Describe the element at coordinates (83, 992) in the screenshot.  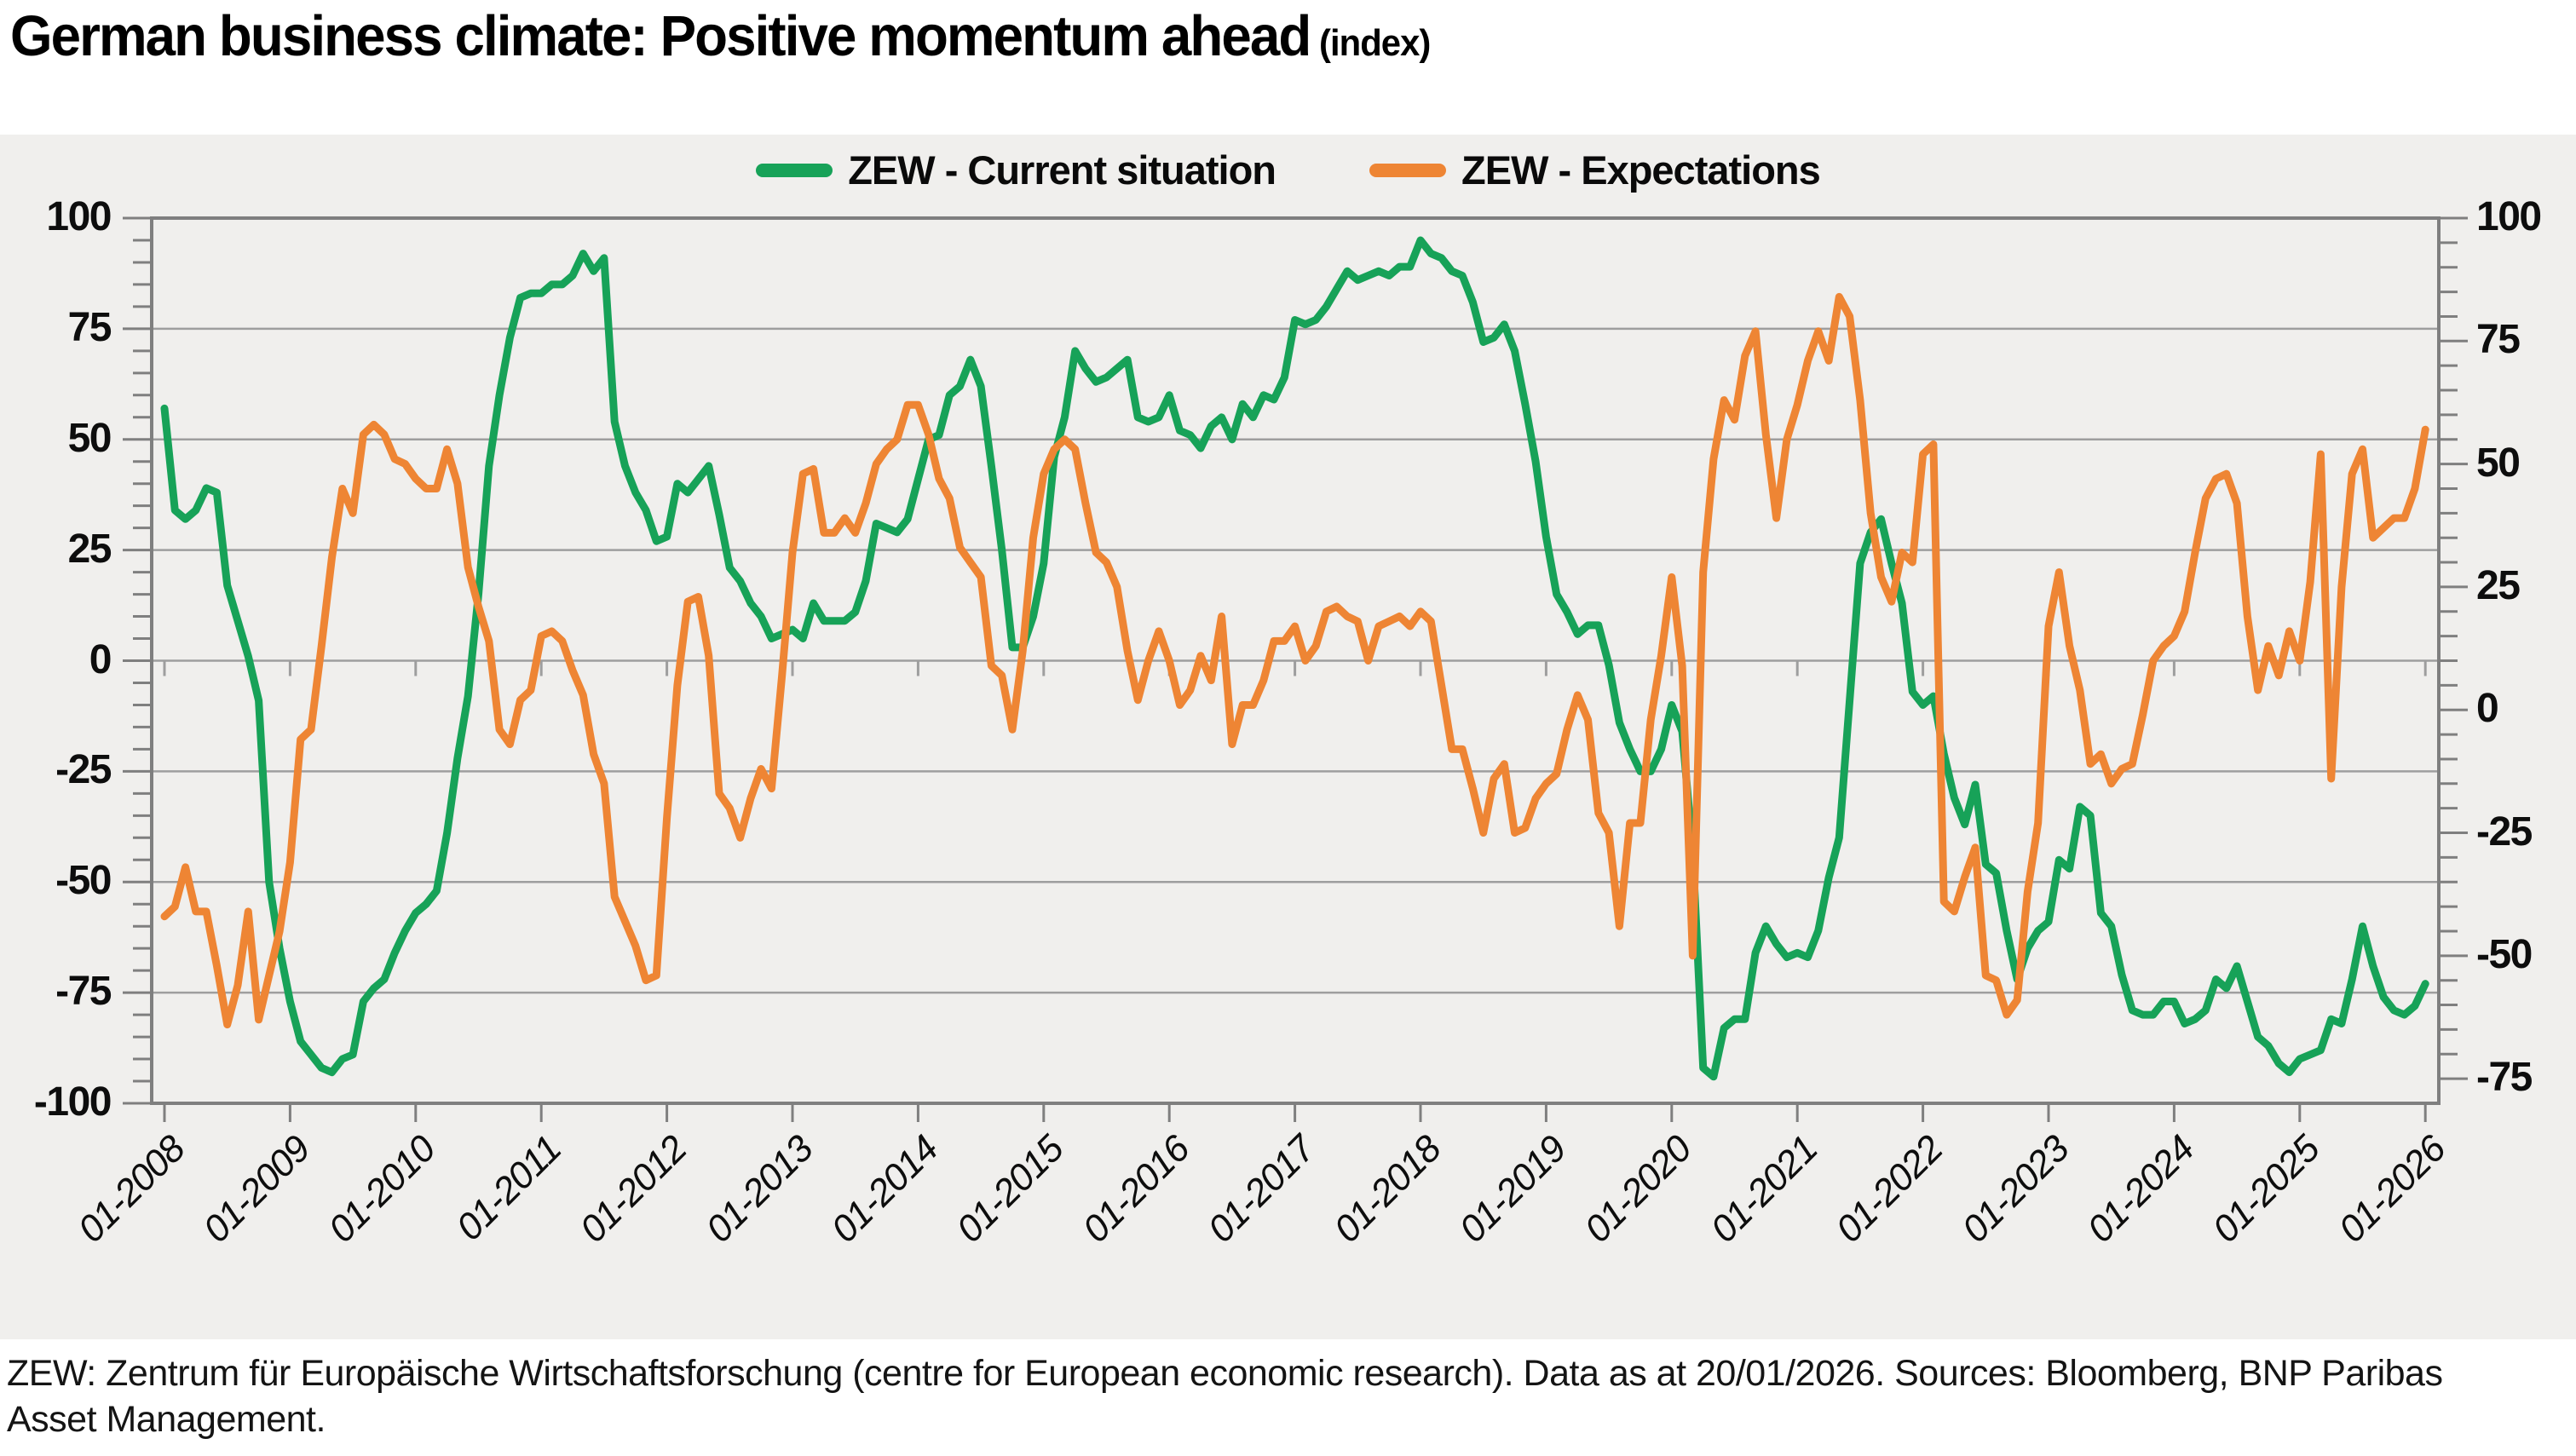
I see `left-axis-label--75: -75` at that location.